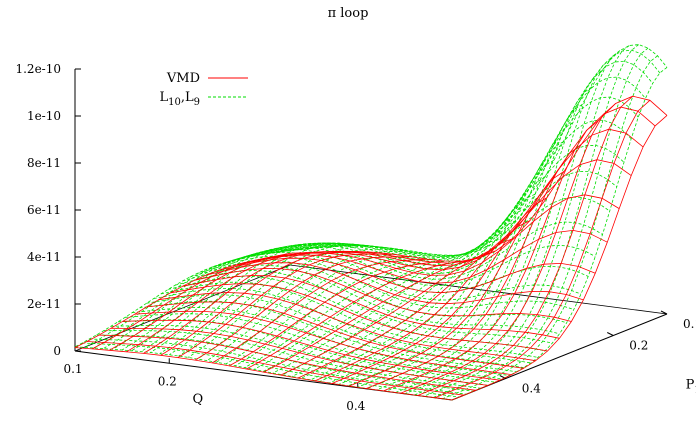  What do you see at coordinates (197, 399) in the screenshot?
I see `q-axis-title: Q` at bounding box center [197, 399].